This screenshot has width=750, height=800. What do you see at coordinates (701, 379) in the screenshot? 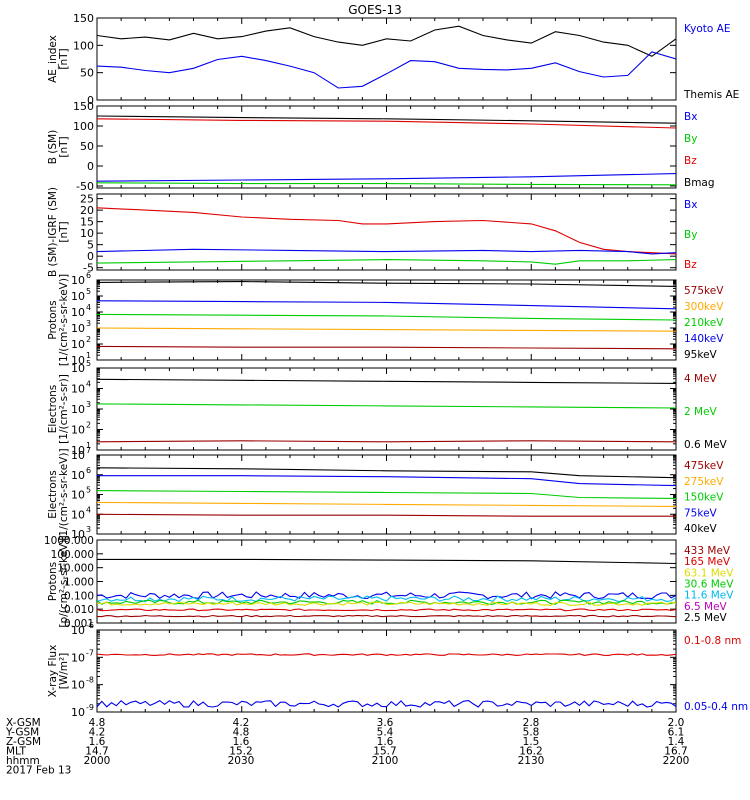
I see `legend-entry: 4 MeV` at bounding box center [701, 379].